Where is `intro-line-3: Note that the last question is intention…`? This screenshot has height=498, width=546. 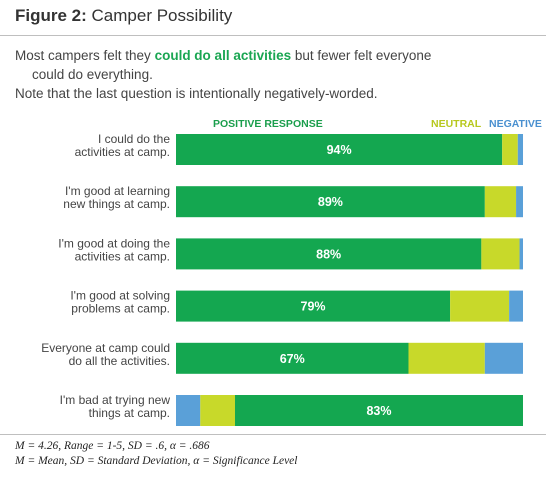
intro-line-3: Note that the last question is intention… is located at coordinates (196, 93).